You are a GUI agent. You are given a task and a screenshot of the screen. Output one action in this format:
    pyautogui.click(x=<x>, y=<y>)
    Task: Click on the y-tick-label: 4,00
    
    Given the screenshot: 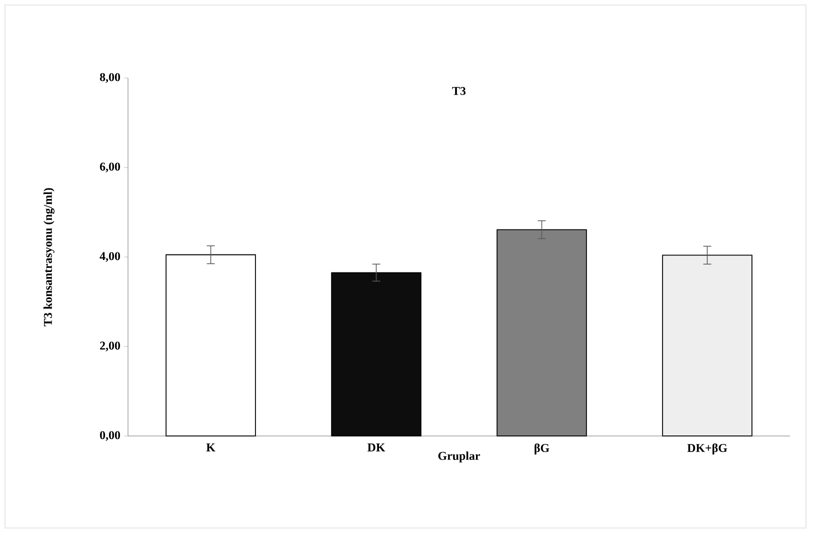 What is the action you would take?
    pyautogui.click(x=110, y=257)
    